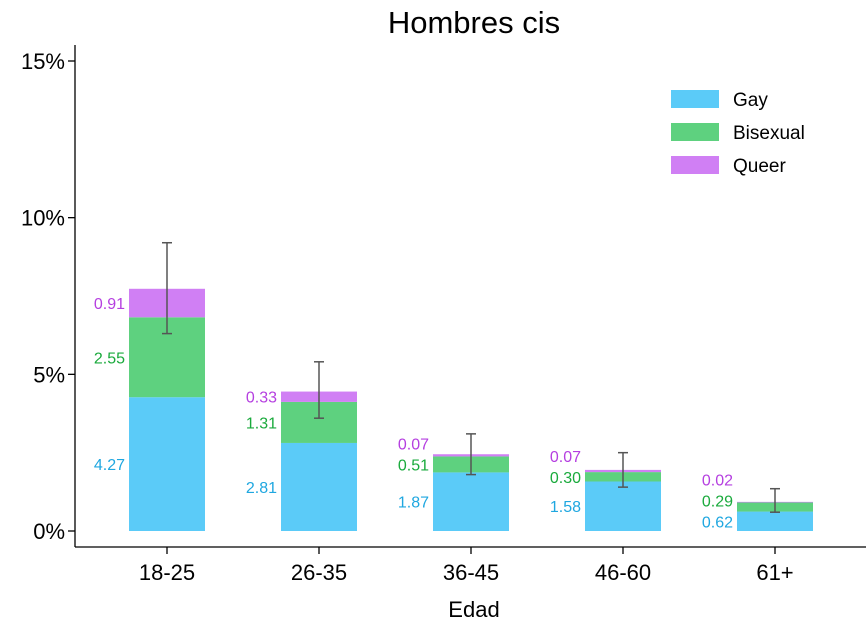  I want to click on legend-label-gay: Gay, so click(750, 100).